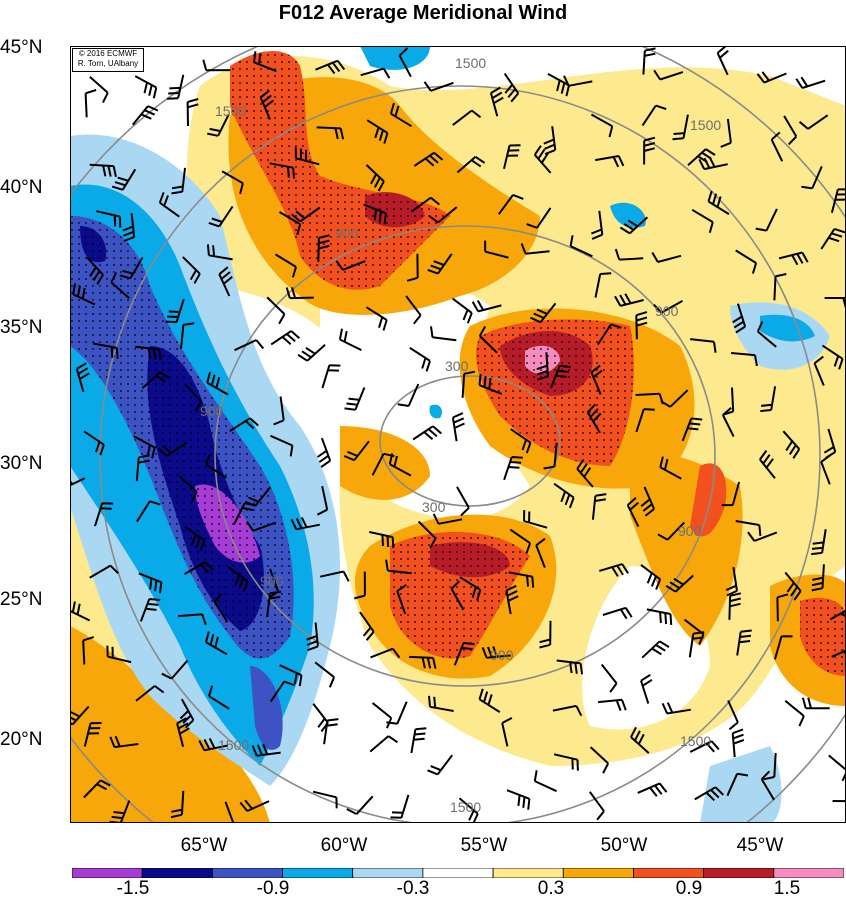  What do you see at coordinates (272, 581) in the screenshot?
I see `contour-label-900-sw: 900` at bounding box center [272, 581].